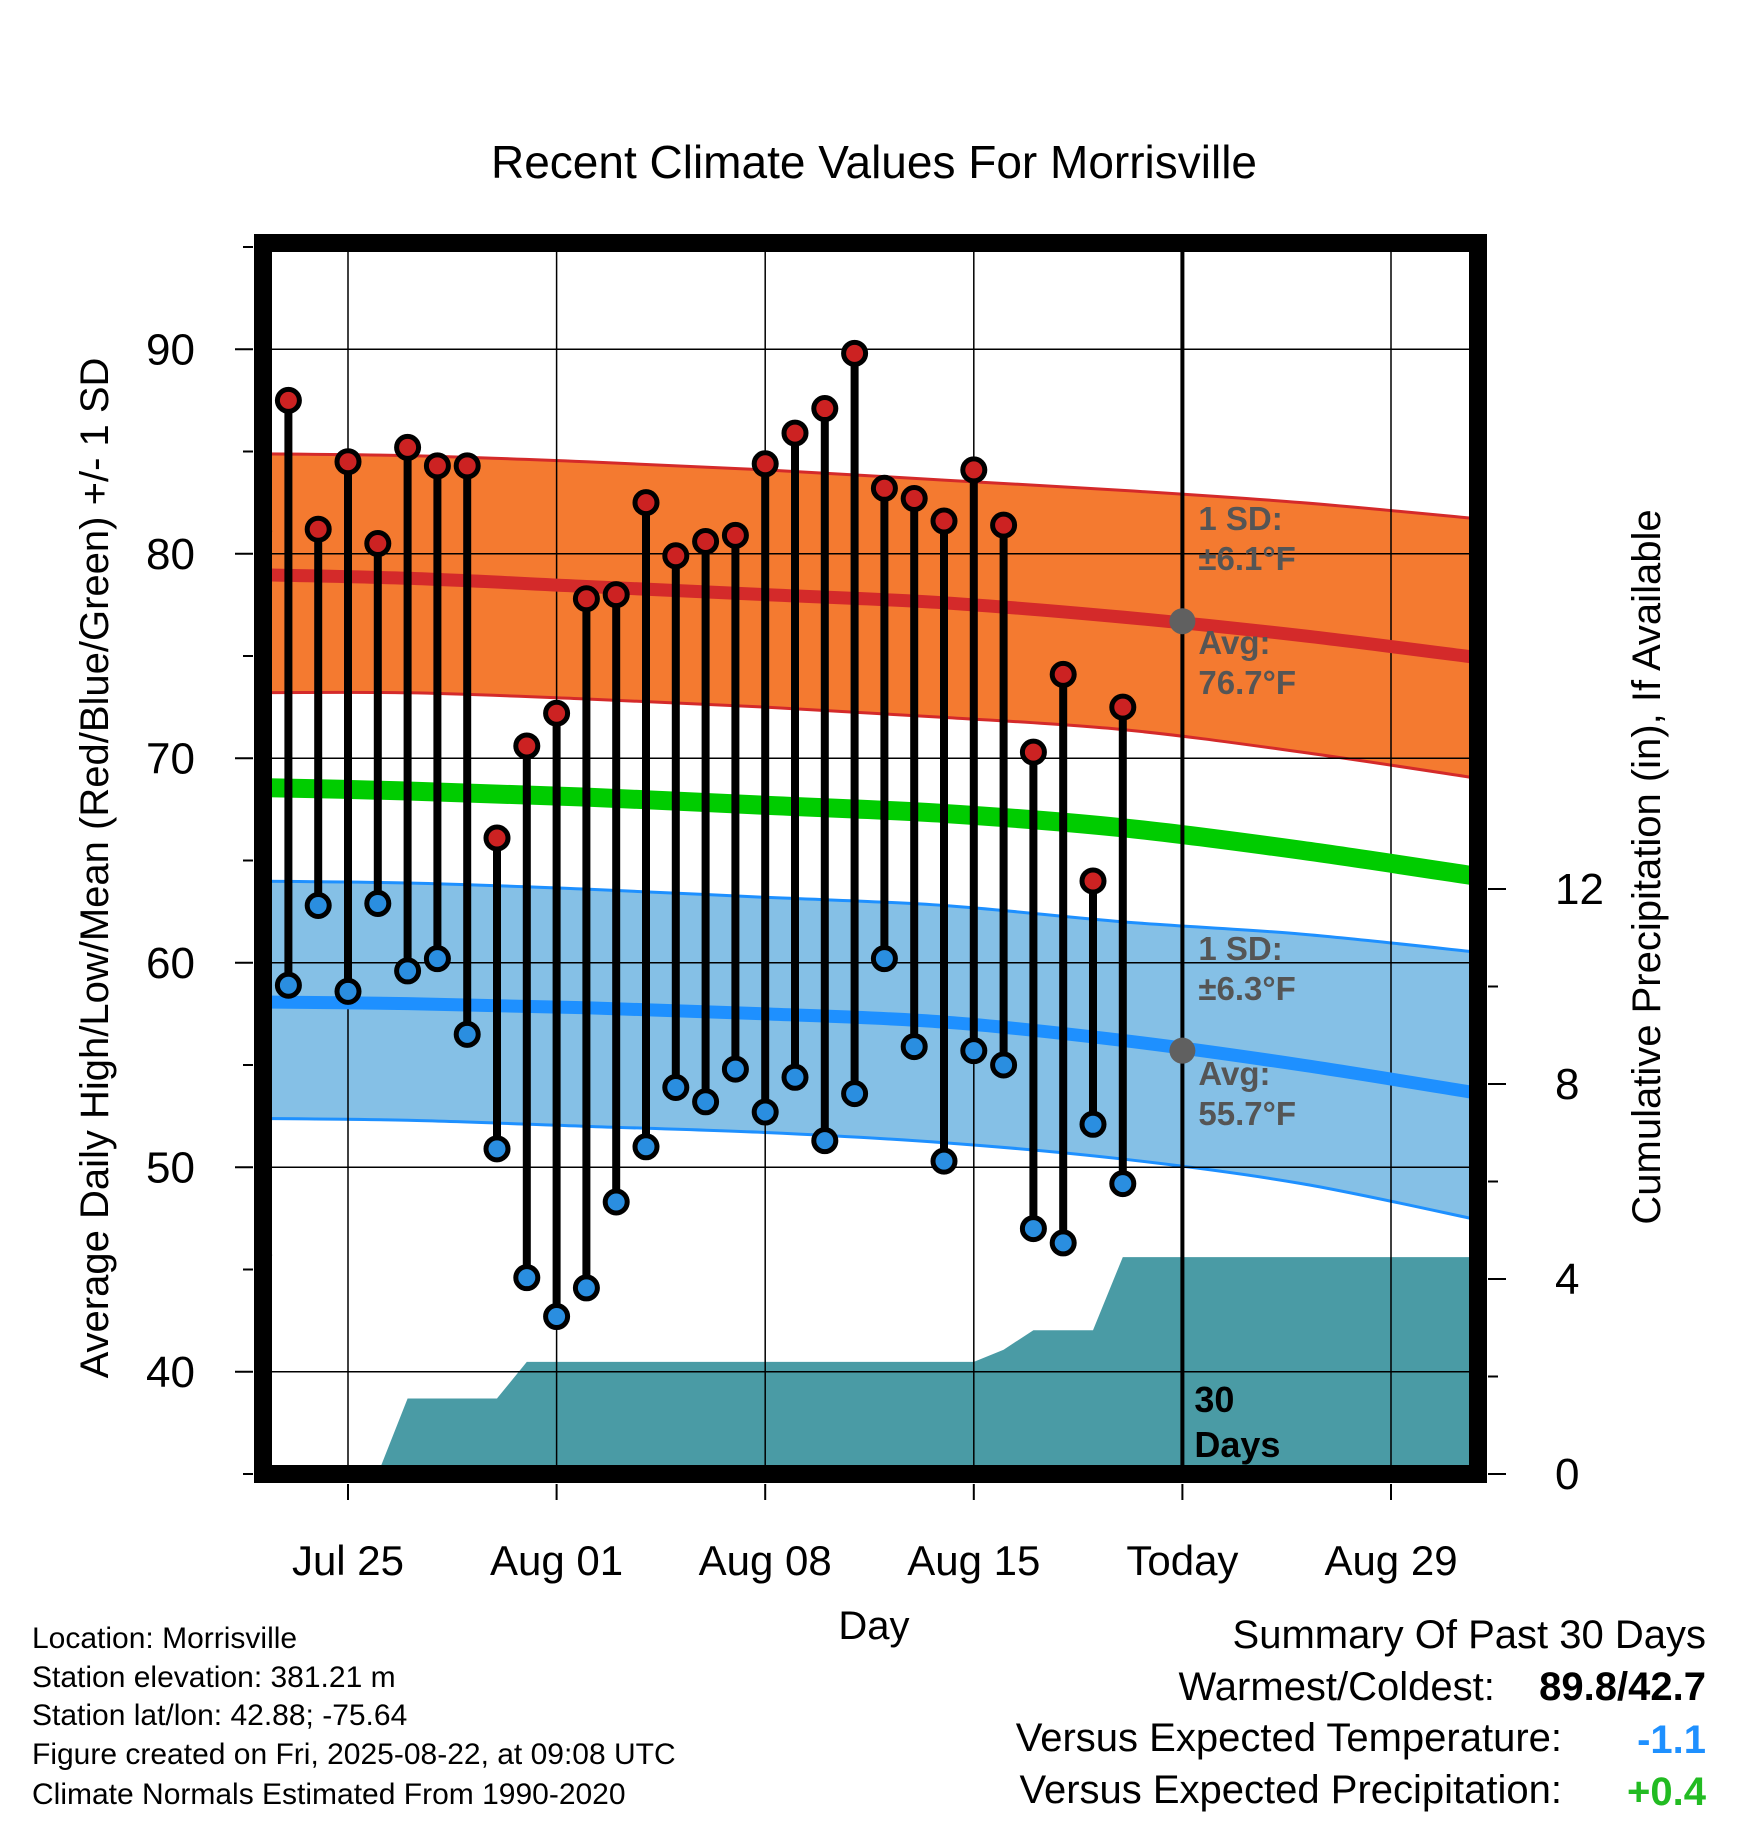 The height and width of the screenshot is (1828, 1748). What do you see at coordinates (170, 349) in the screenshot?
I see `y-tick-label: 90` at bounding box center [170, 349].